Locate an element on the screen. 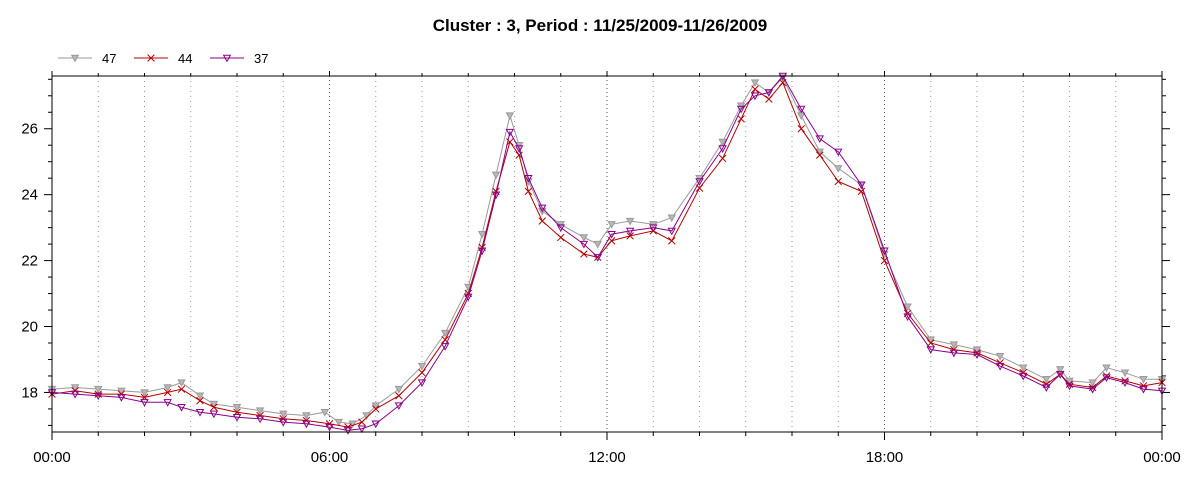 The width and height of the screenshot is (1200, 480). y-tick-label: 20 is located at coordinates (29, 327).